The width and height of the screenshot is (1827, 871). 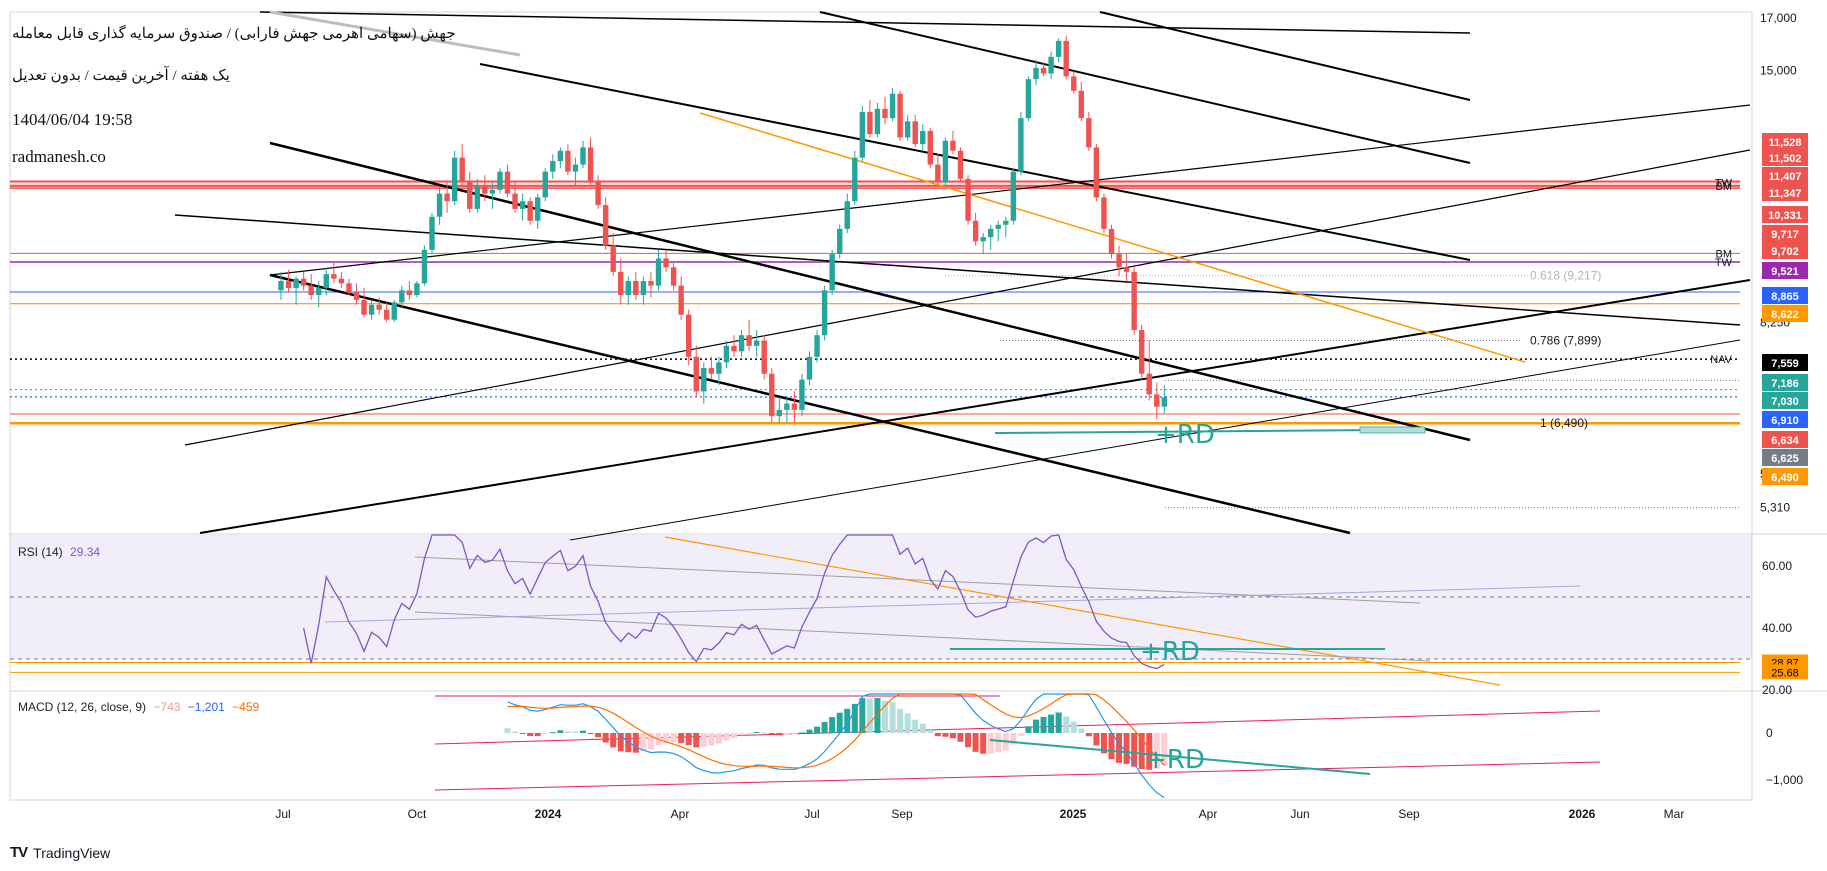 I want to click on macd-legend-macd: −1,201, so click(x=206, y=707).